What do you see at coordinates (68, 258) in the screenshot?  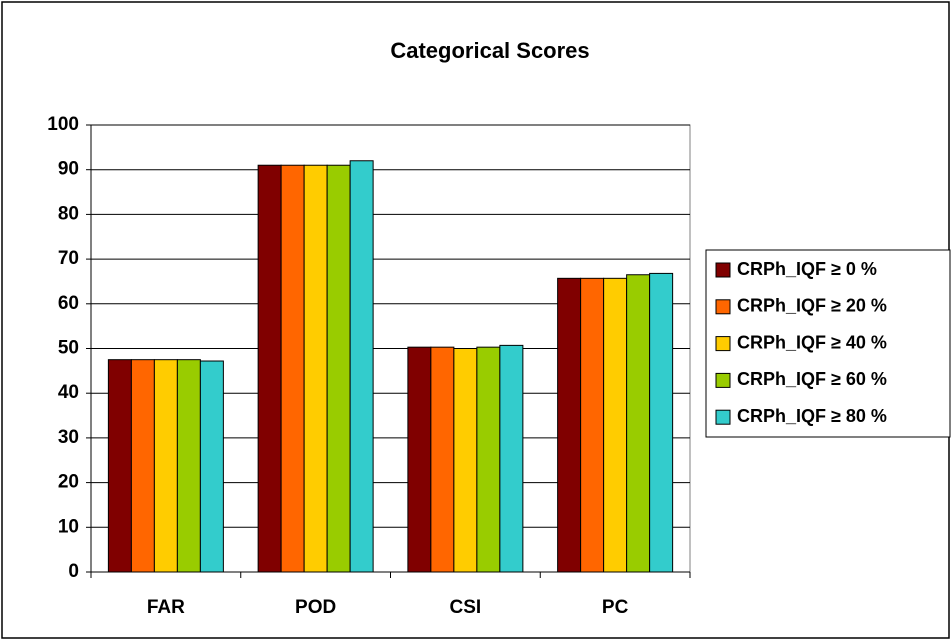 I see `y-tick-label: 70` at bounding box center [68, 258].